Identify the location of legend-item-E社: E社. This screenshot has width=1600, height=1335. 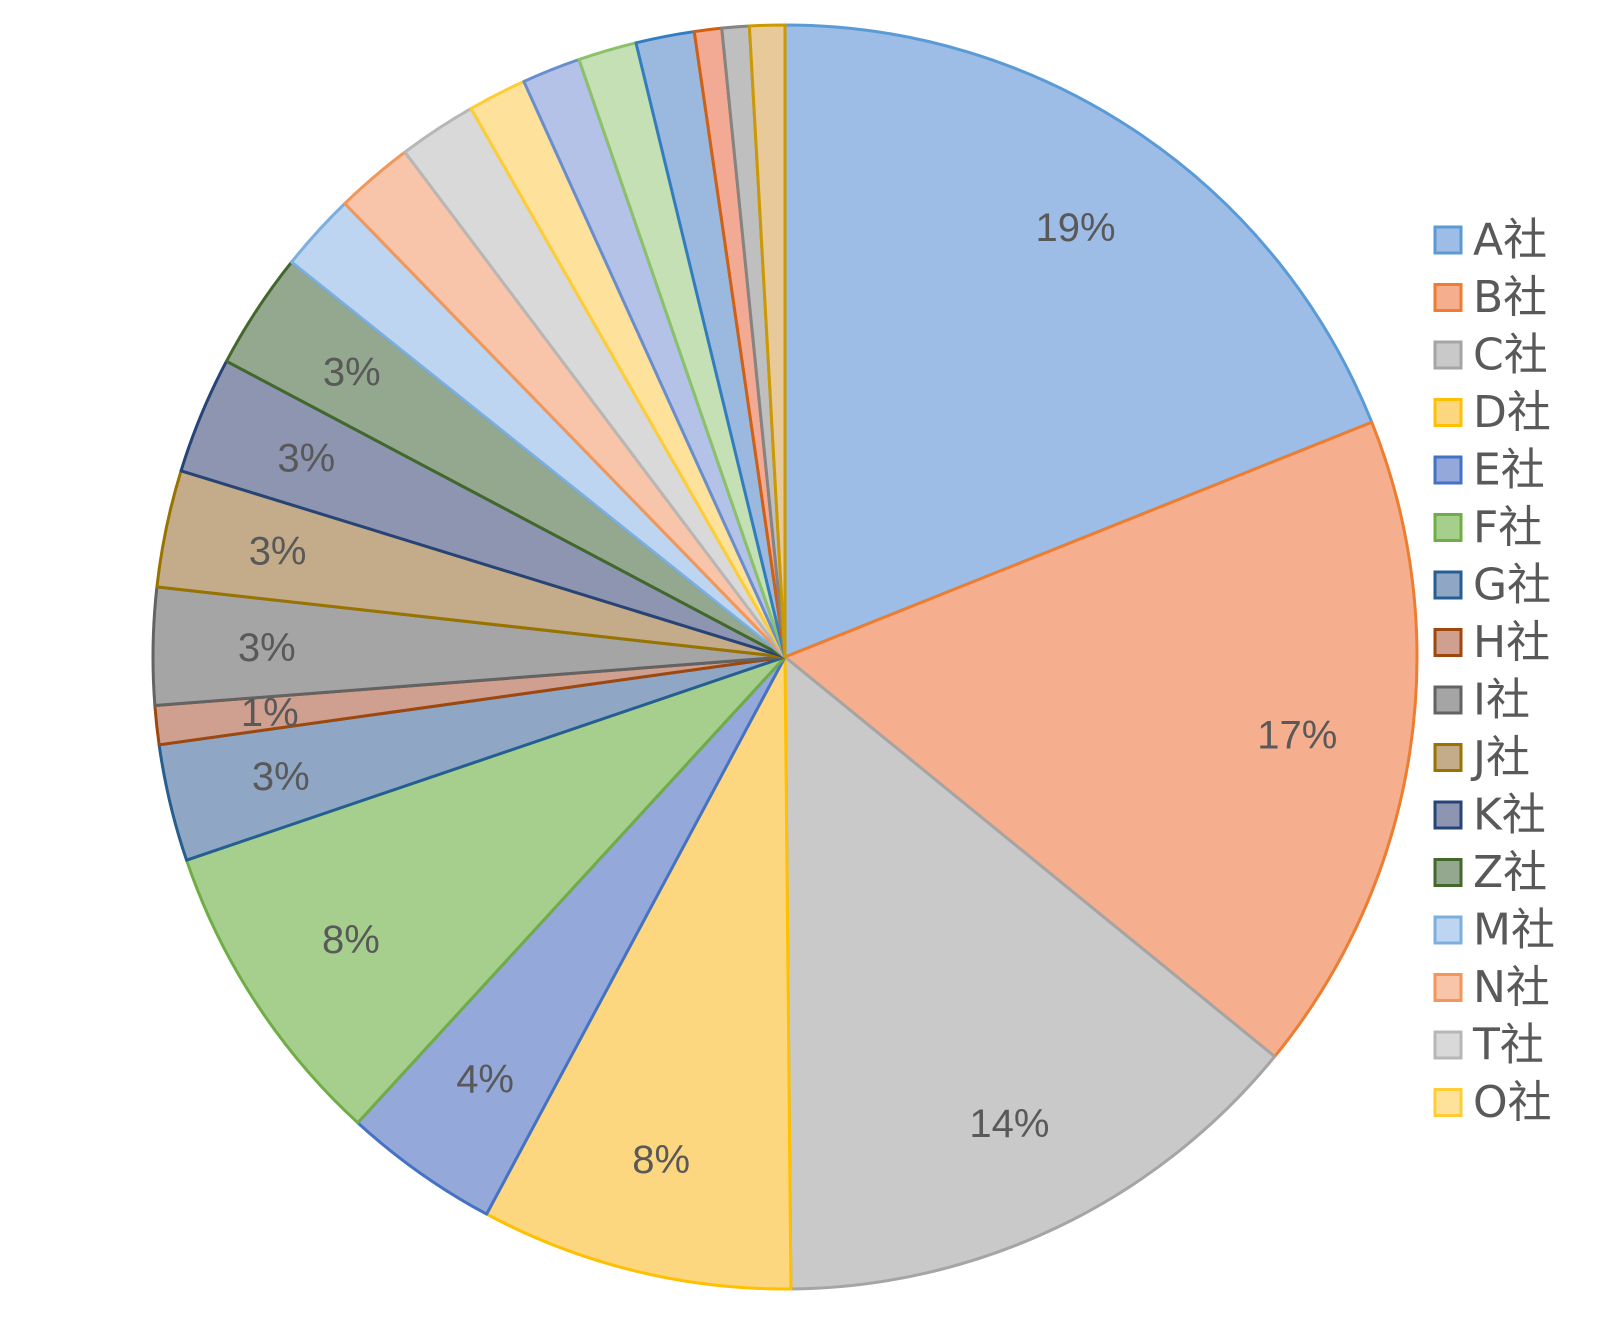
(1489, 470).